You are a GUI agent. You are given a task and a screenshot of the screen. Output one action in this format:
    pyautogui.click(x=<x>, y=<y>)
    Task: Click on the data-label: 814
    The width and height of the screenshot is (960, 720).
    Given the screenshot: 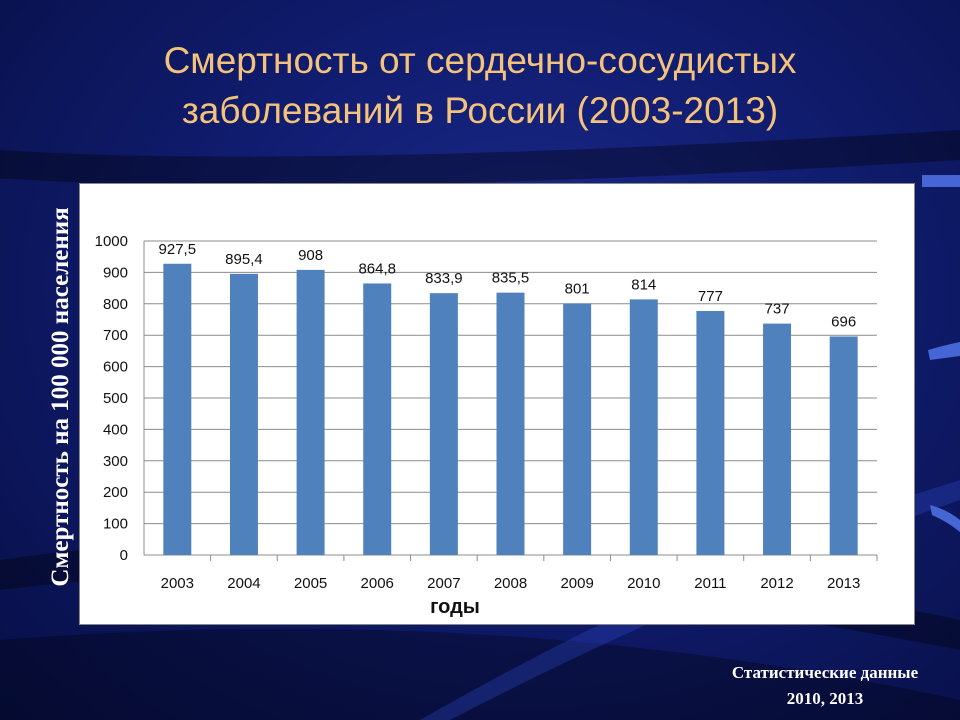 What is the action you would take?
    pyautogui.click(x=643, y=284)
    